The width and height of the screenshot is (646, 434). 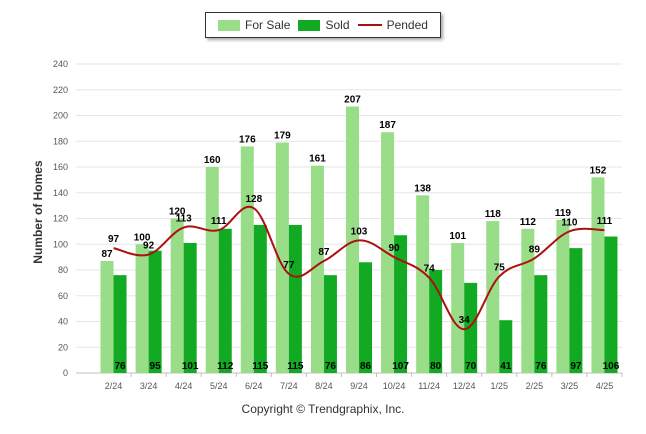 I want to click on legend-item-sold: Sold, so click(x=324, y=25).